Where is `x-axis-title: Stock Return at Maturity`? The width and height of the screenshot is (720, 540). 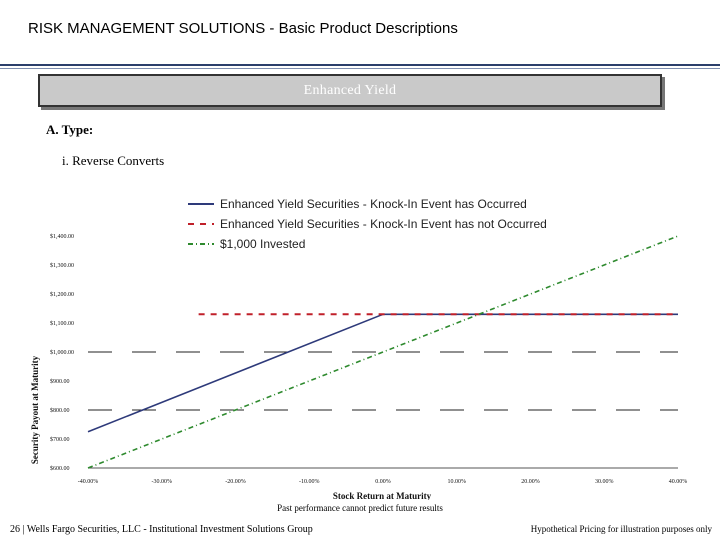
x-axis-title: Stock Return at Maturity is located at coordinates (382, 495).